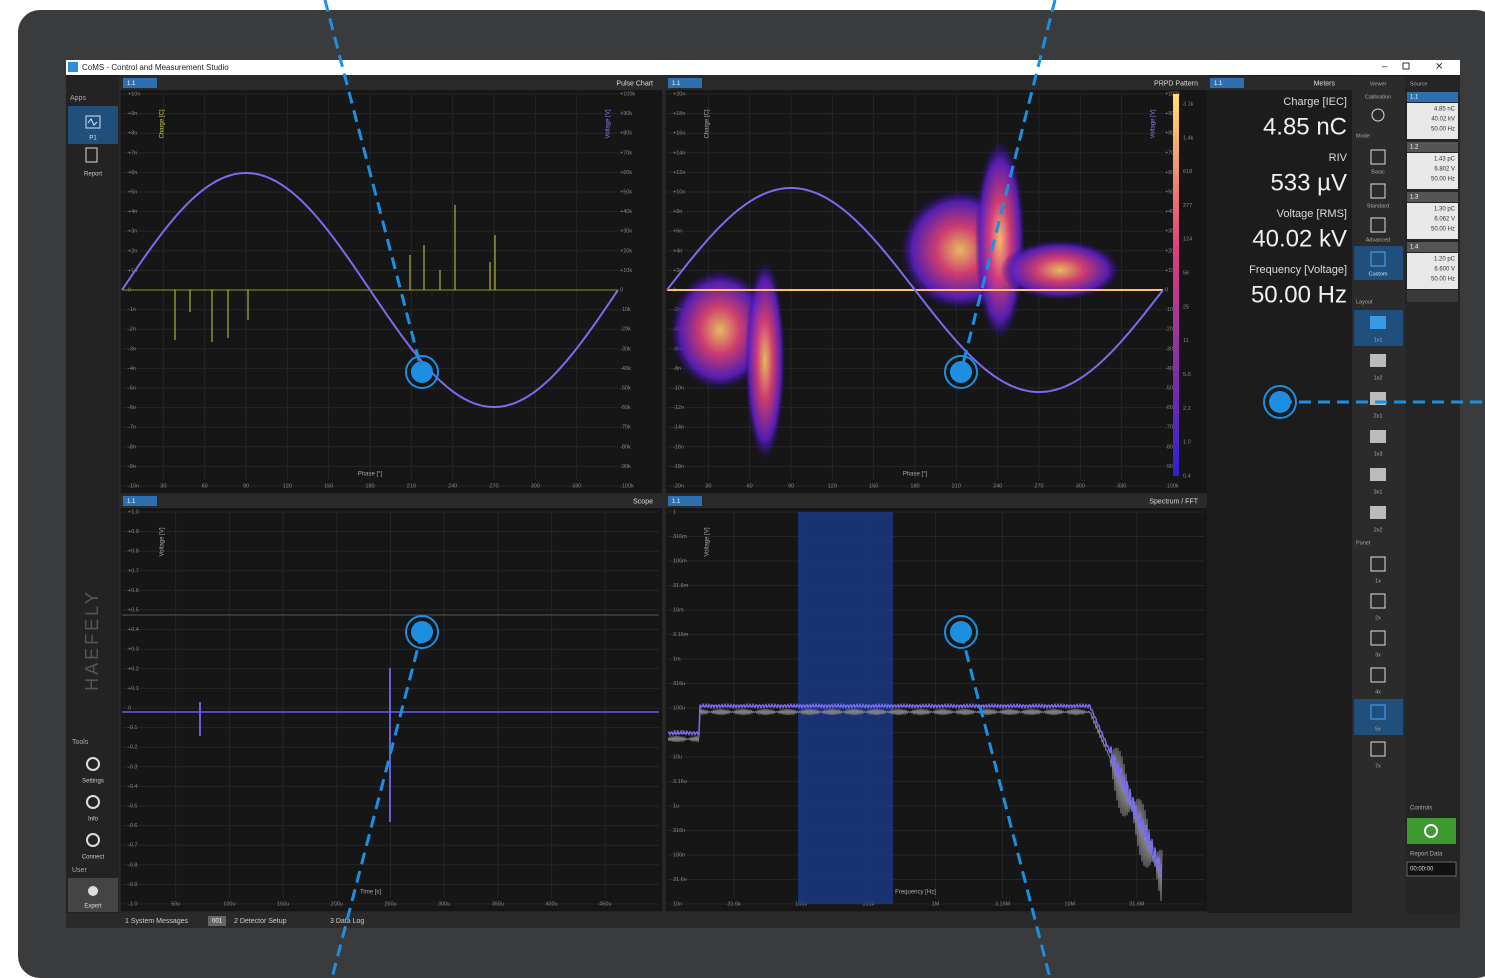 The image size is (1485, 978). Describe the element at coordinates (369, 486) in the screenshot. I see `x-tick-label: 180` at that location.